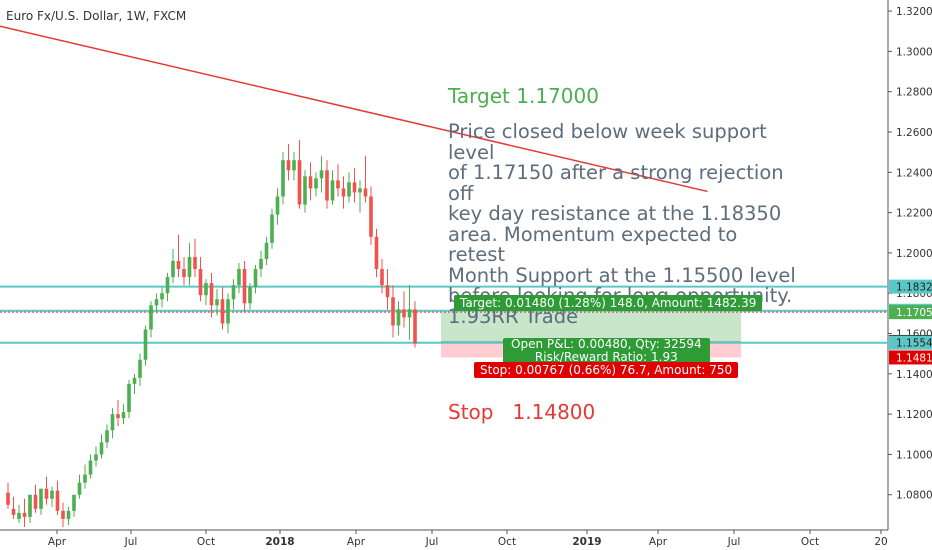  What do you see at coordinates (606, 370) in the screenshot?
I see `stop-info-box: Stop: 0.00767 (0.66%) 76.7, Amount: 750` at bounding box center [606, 370].